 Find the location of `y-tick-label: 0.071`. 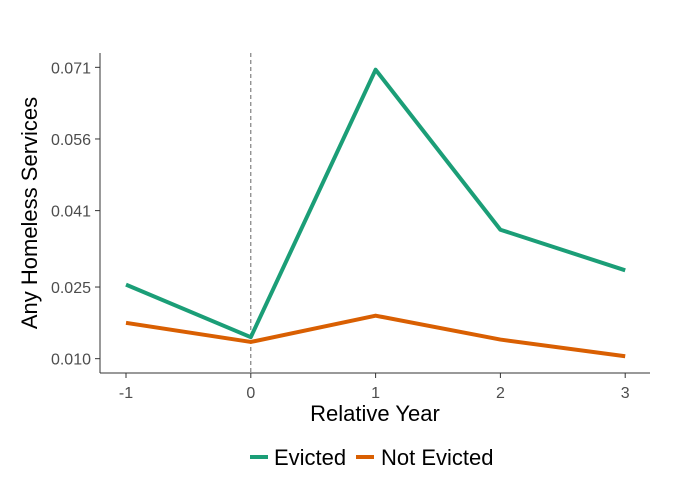

y-tick-label: 0.071 is located at coordinates (71, 68).